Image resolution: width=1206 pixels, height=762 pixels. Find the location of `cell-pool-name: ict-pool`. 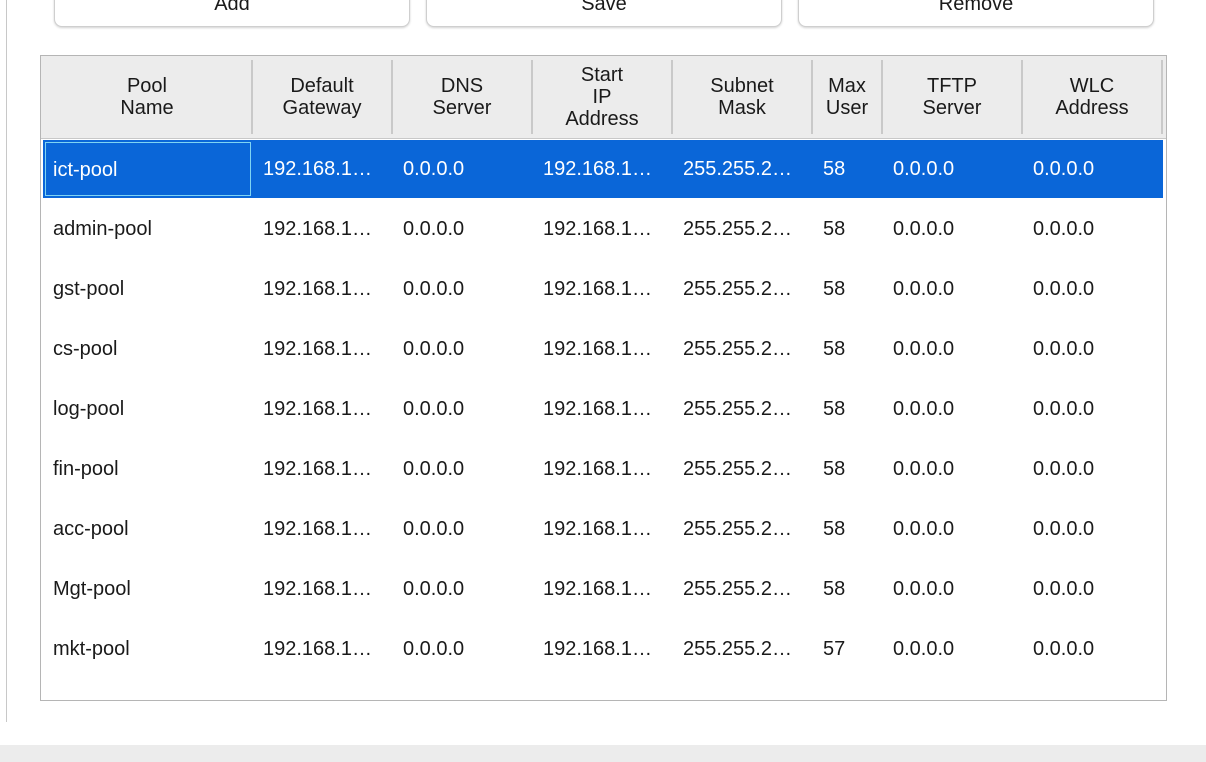

cell-pool-name: ict-pool is located at coordinates (148, 169).